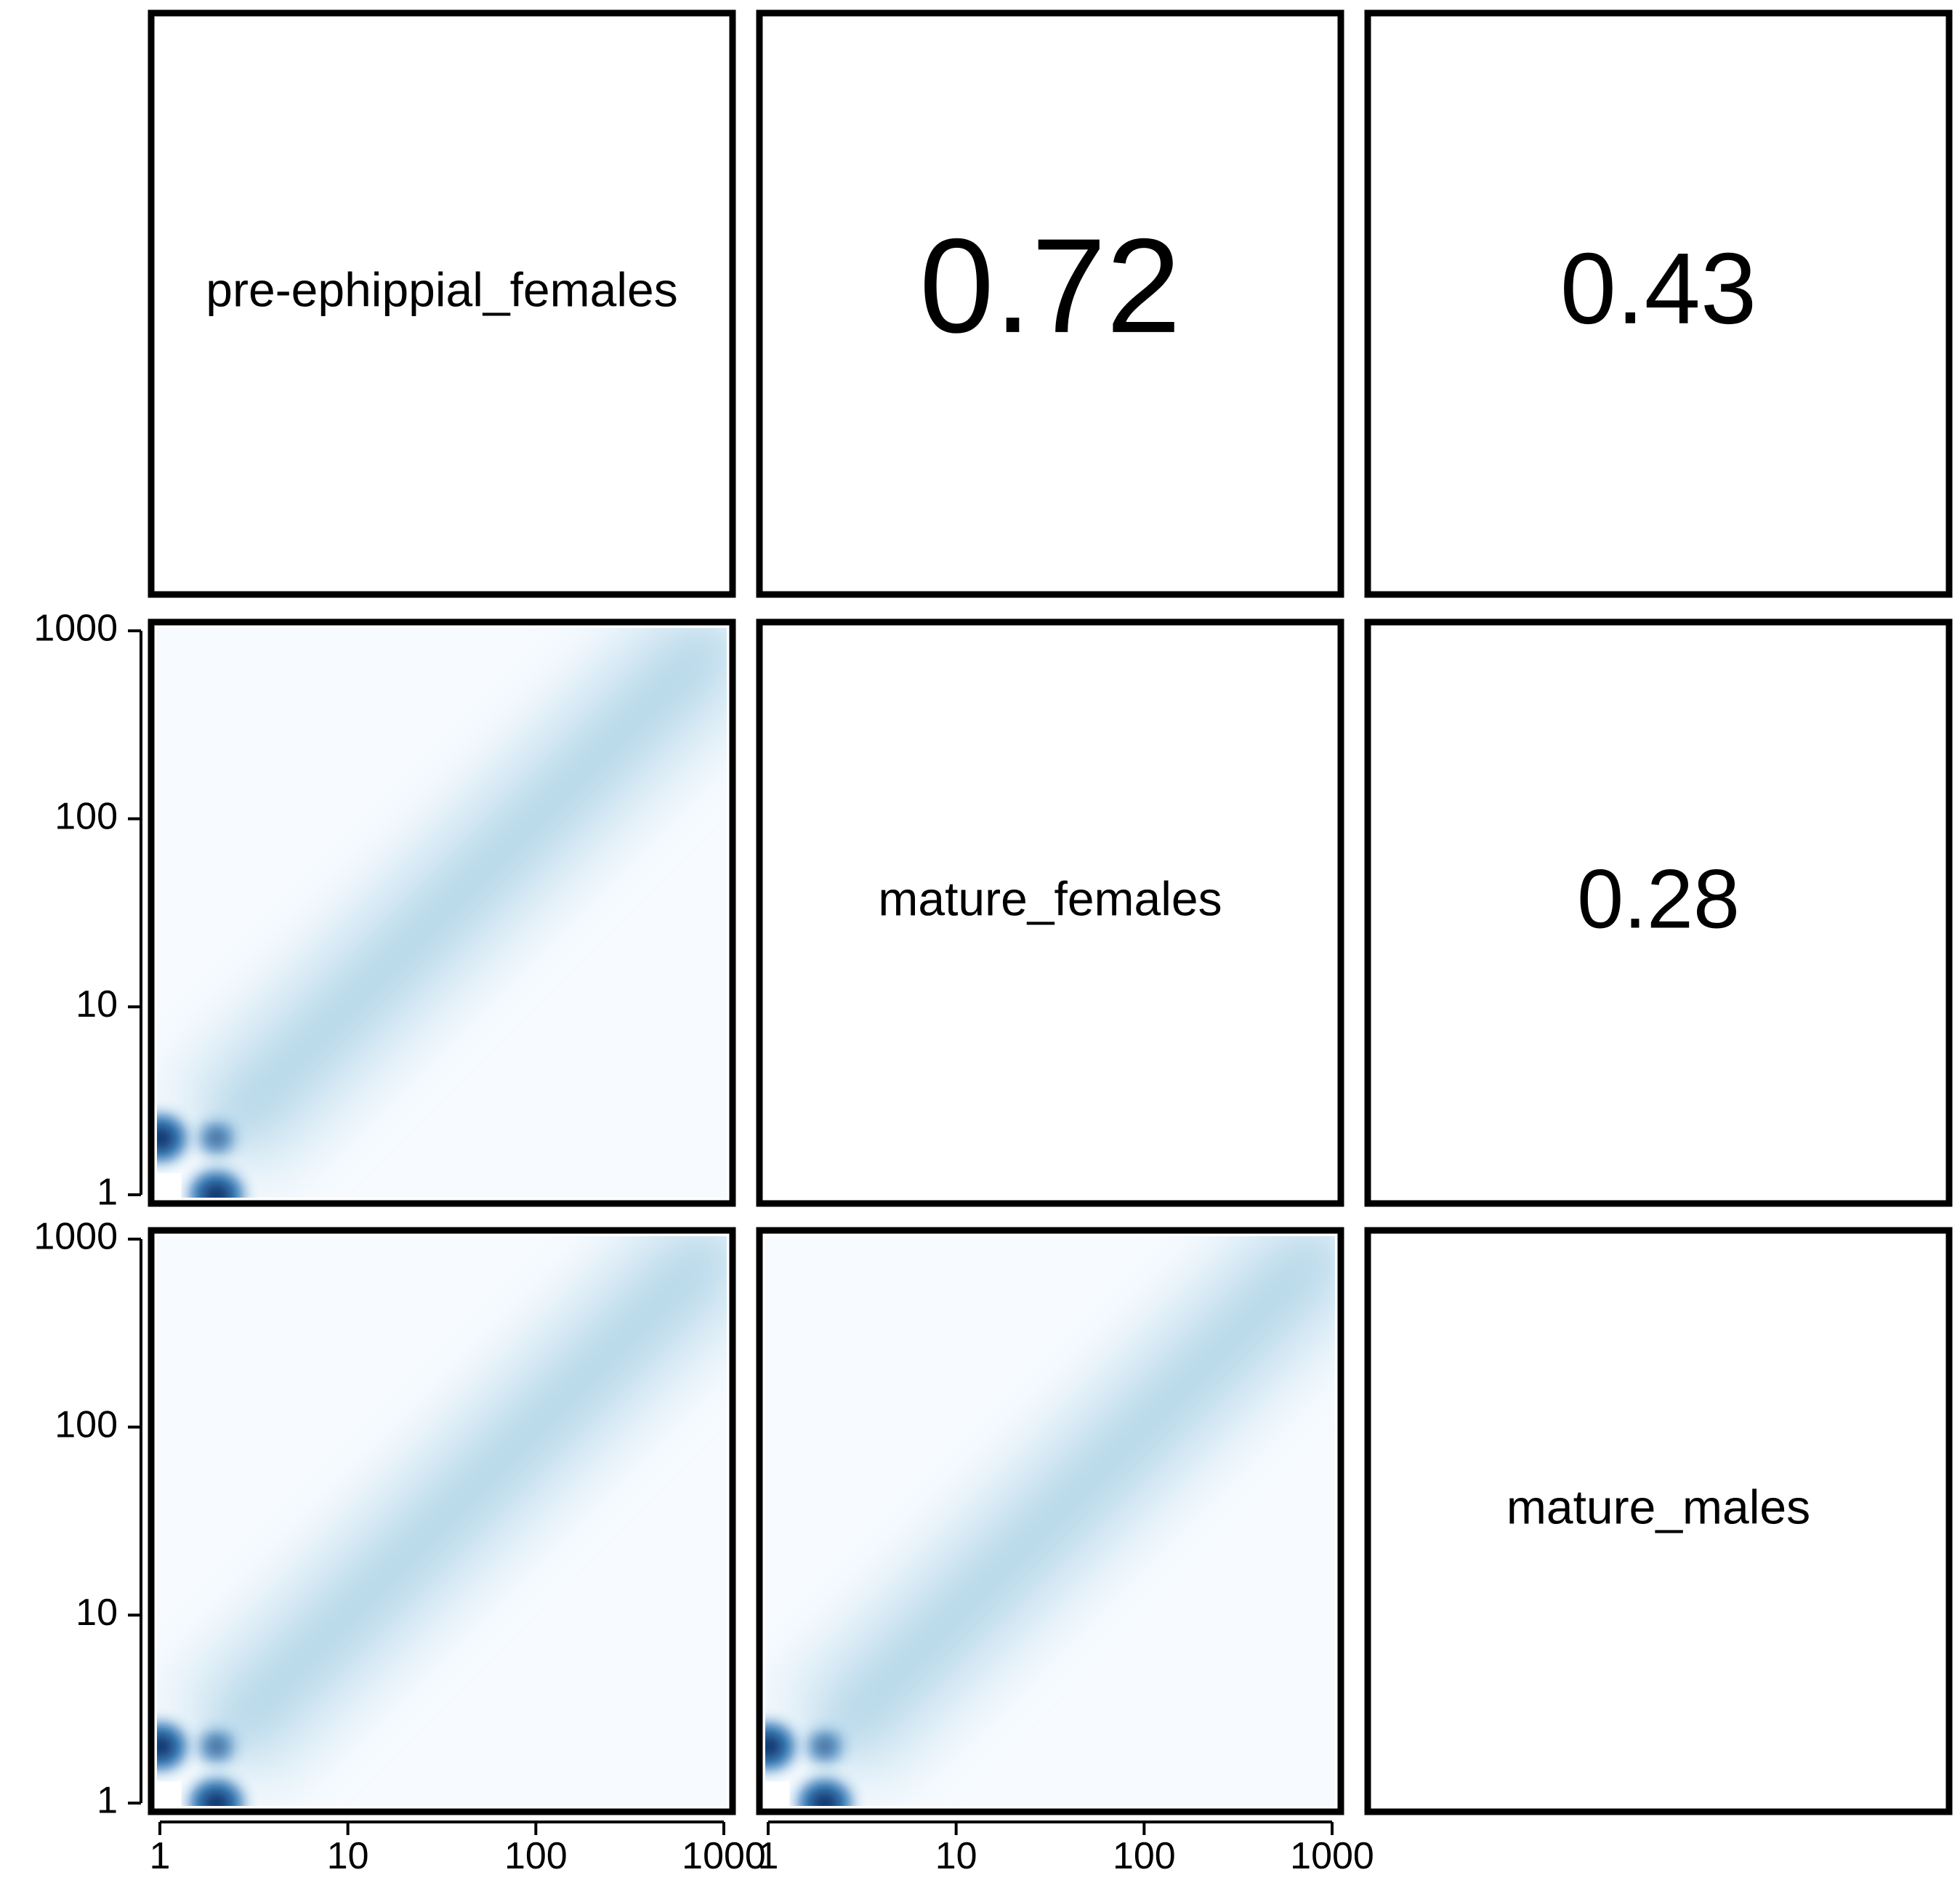 This screenshot has width=1960, height=1891. I want to click on variable-label: mature_females, so click(1050, 898).